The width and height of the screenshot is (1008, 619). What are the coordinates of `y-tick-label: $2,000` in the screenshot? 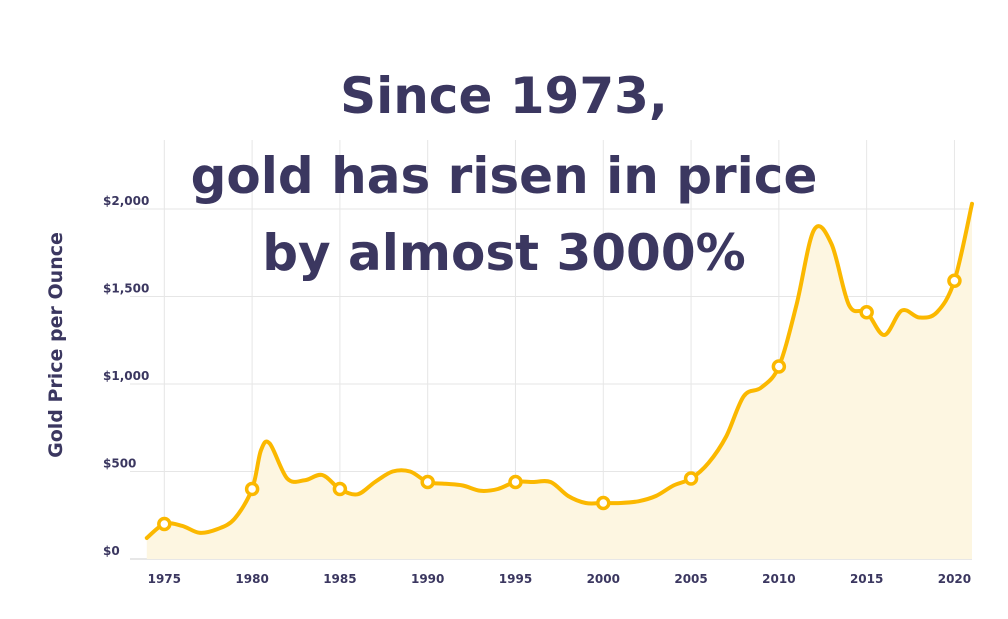 It's located at (126, 201).